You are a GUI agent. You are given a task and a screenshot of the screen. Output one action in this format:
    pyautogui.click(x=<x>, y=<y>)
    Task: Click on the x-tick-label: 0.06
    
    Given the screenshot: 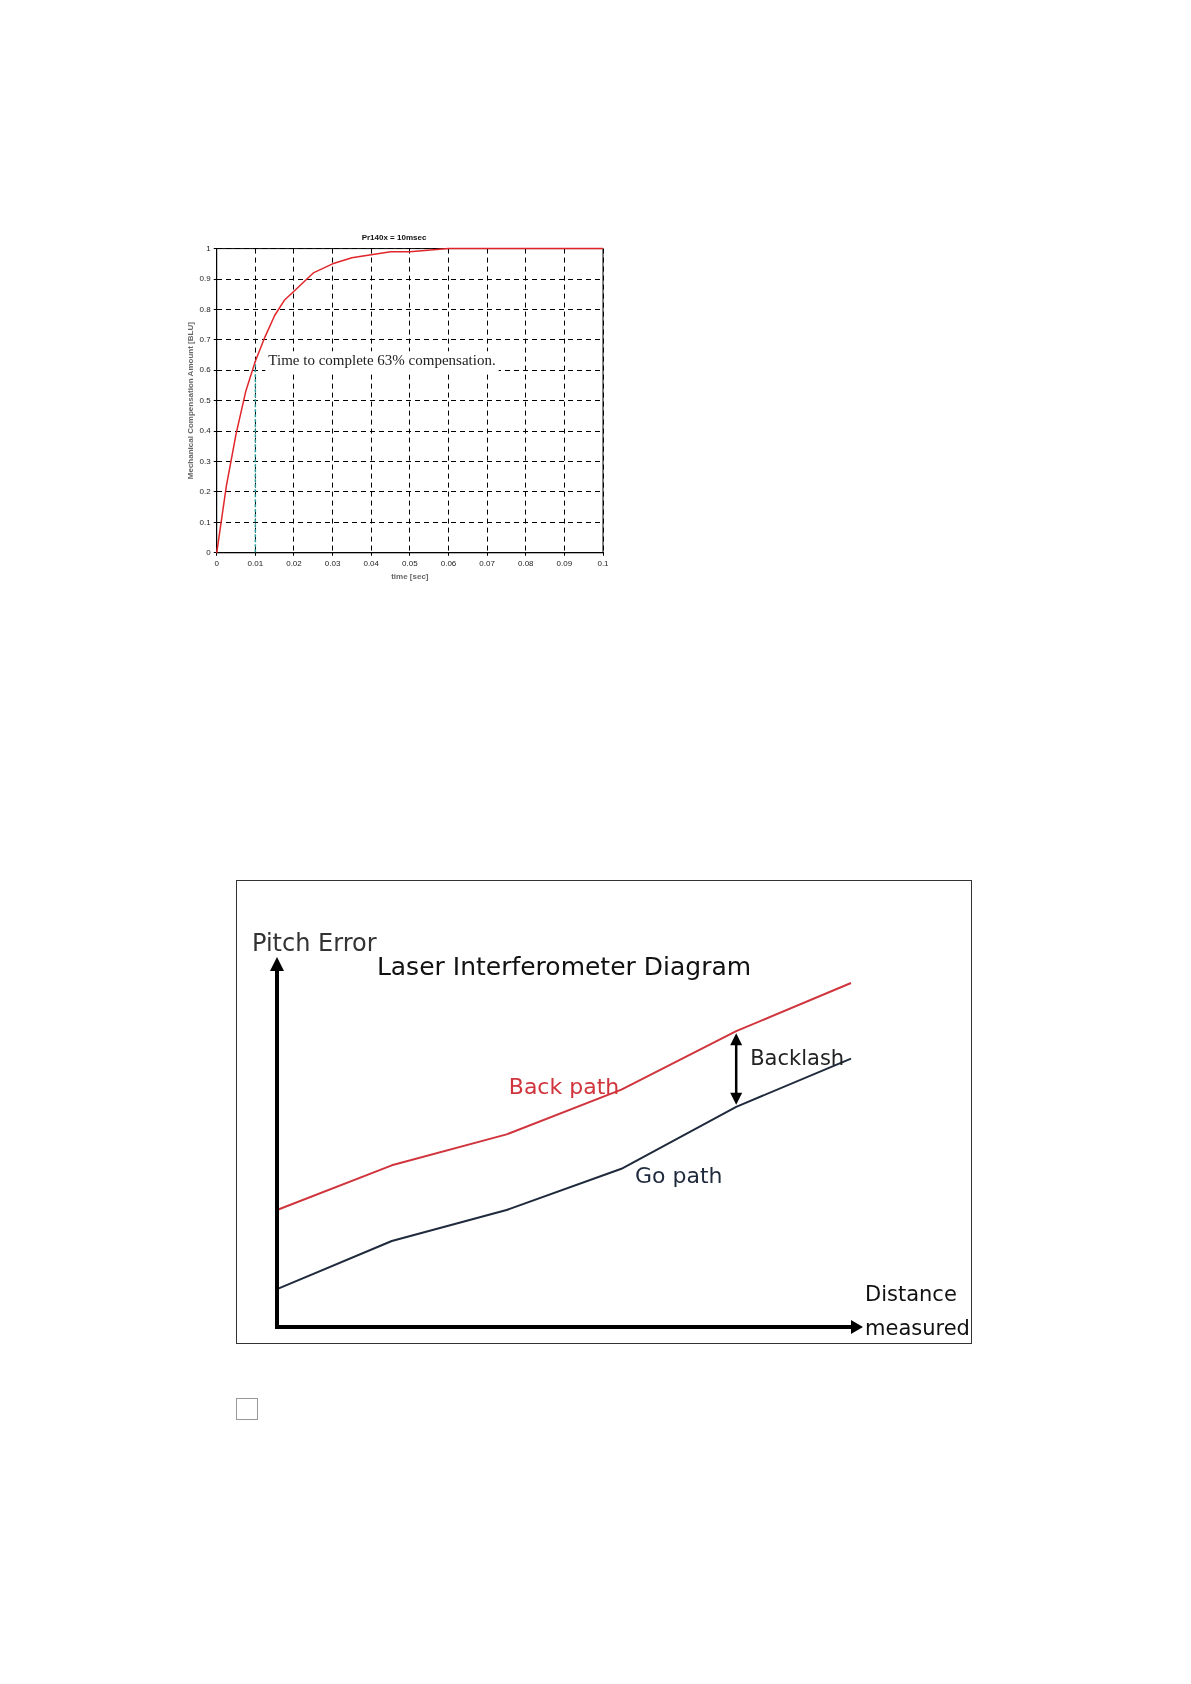 What is the action you would take?
    pyautogui.click(x=448, y=563)
    